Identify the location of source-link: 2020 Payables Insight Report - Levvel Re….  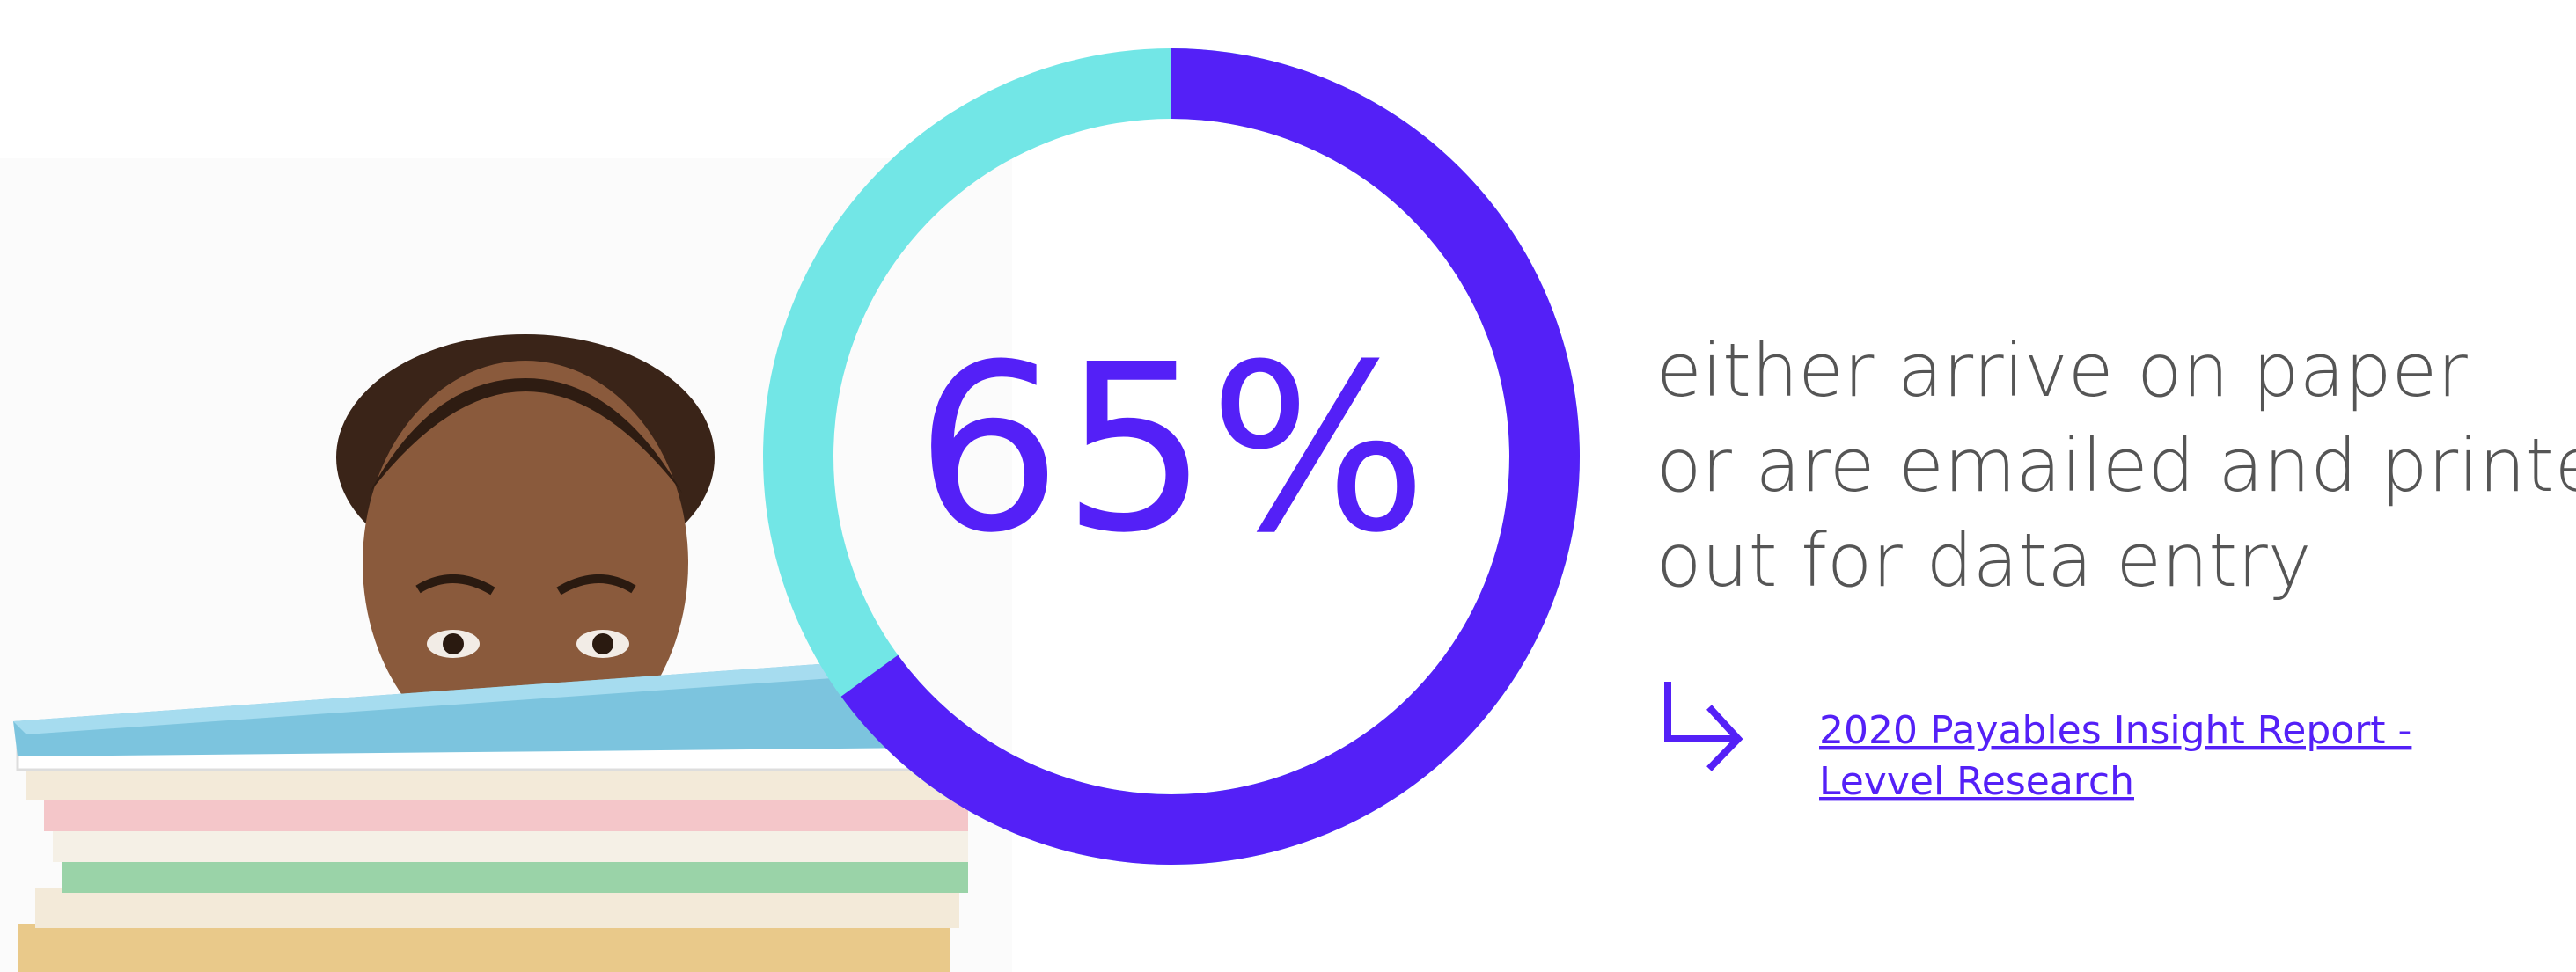
(2115, 756).